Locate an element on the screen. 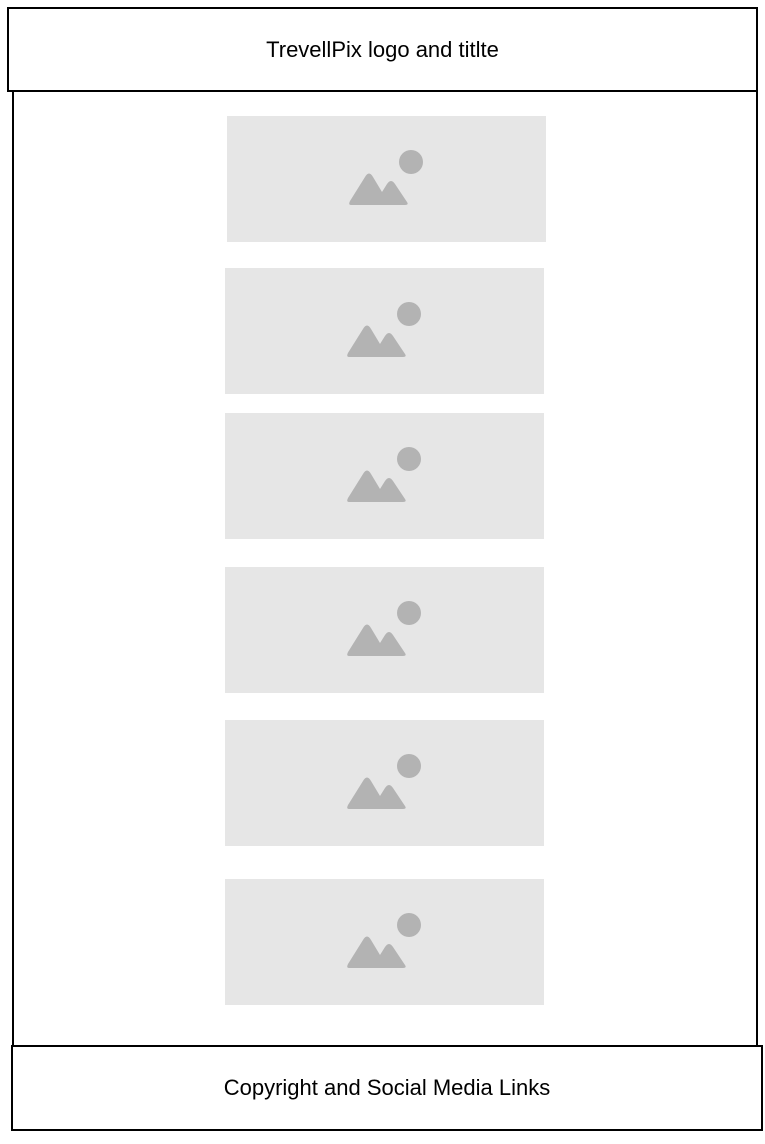 The image size is (765, 1144). header-label: TrevellPix logo and titlte is located at coordinates (382, 49).